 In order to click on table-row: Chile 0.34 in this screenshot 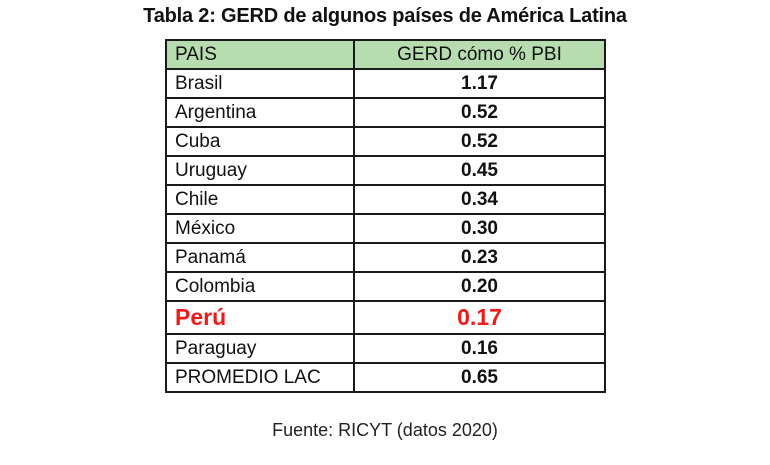, I will do `click(385, 199)`.